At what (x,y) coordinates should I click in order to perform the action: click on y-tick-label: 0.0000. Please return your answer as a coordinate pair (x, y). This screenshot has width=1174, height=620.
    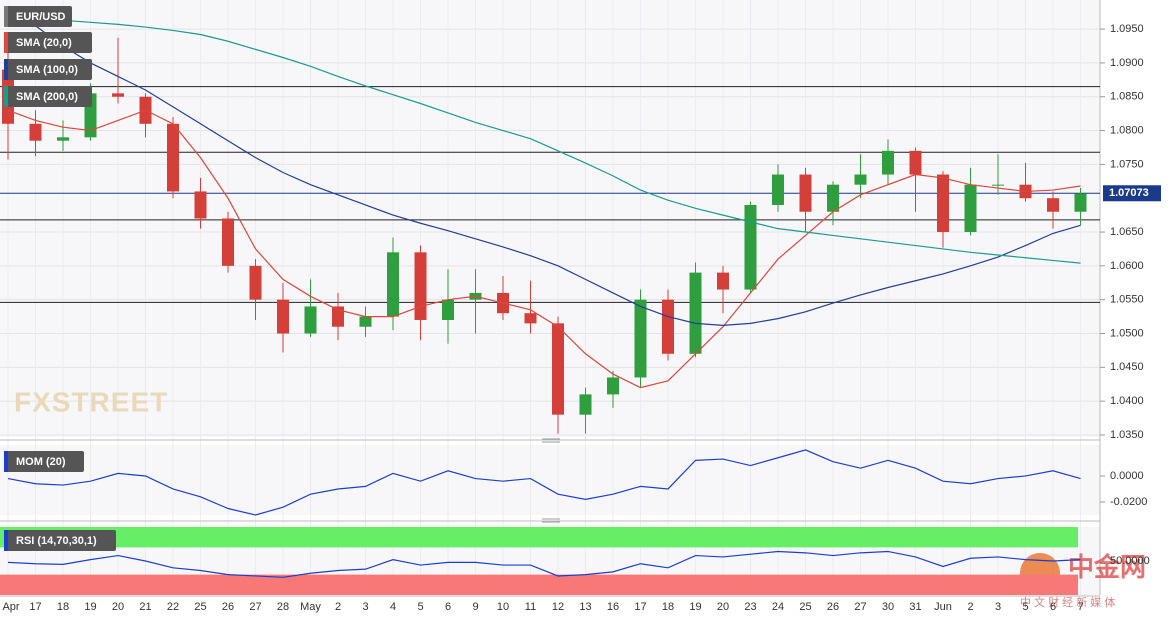
    Looking at the image, I should click on (1127, 476).